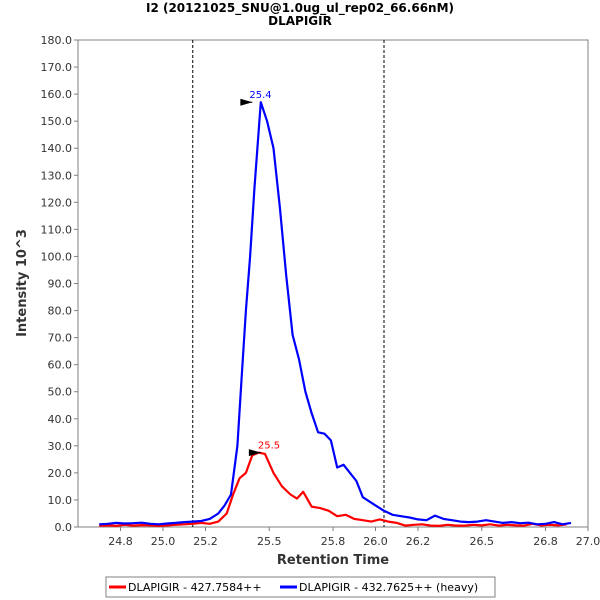  What do you see at coordinates (60, 419) in the screenshot?
I see `y-tick-label: 40.0` at bounding box center [60, 419].